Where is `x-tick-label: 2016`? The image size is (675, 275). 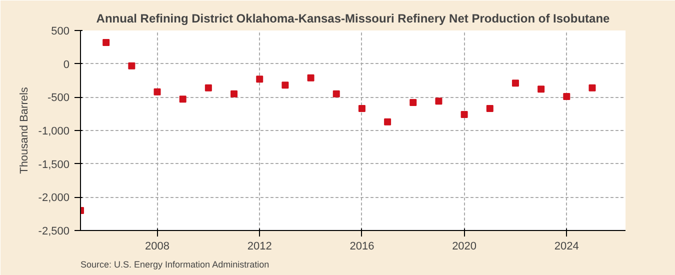
x-tick-label: 2016 is located at coordinates (362, 246).